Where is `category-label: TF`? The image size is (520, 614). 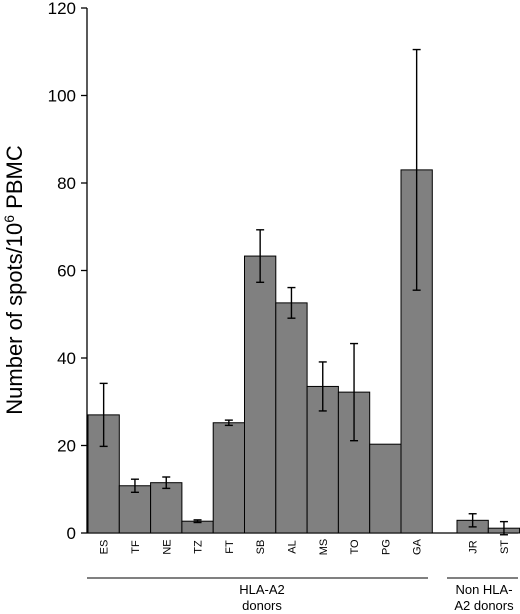 category-label: TF is located at coordinates (136, 547).